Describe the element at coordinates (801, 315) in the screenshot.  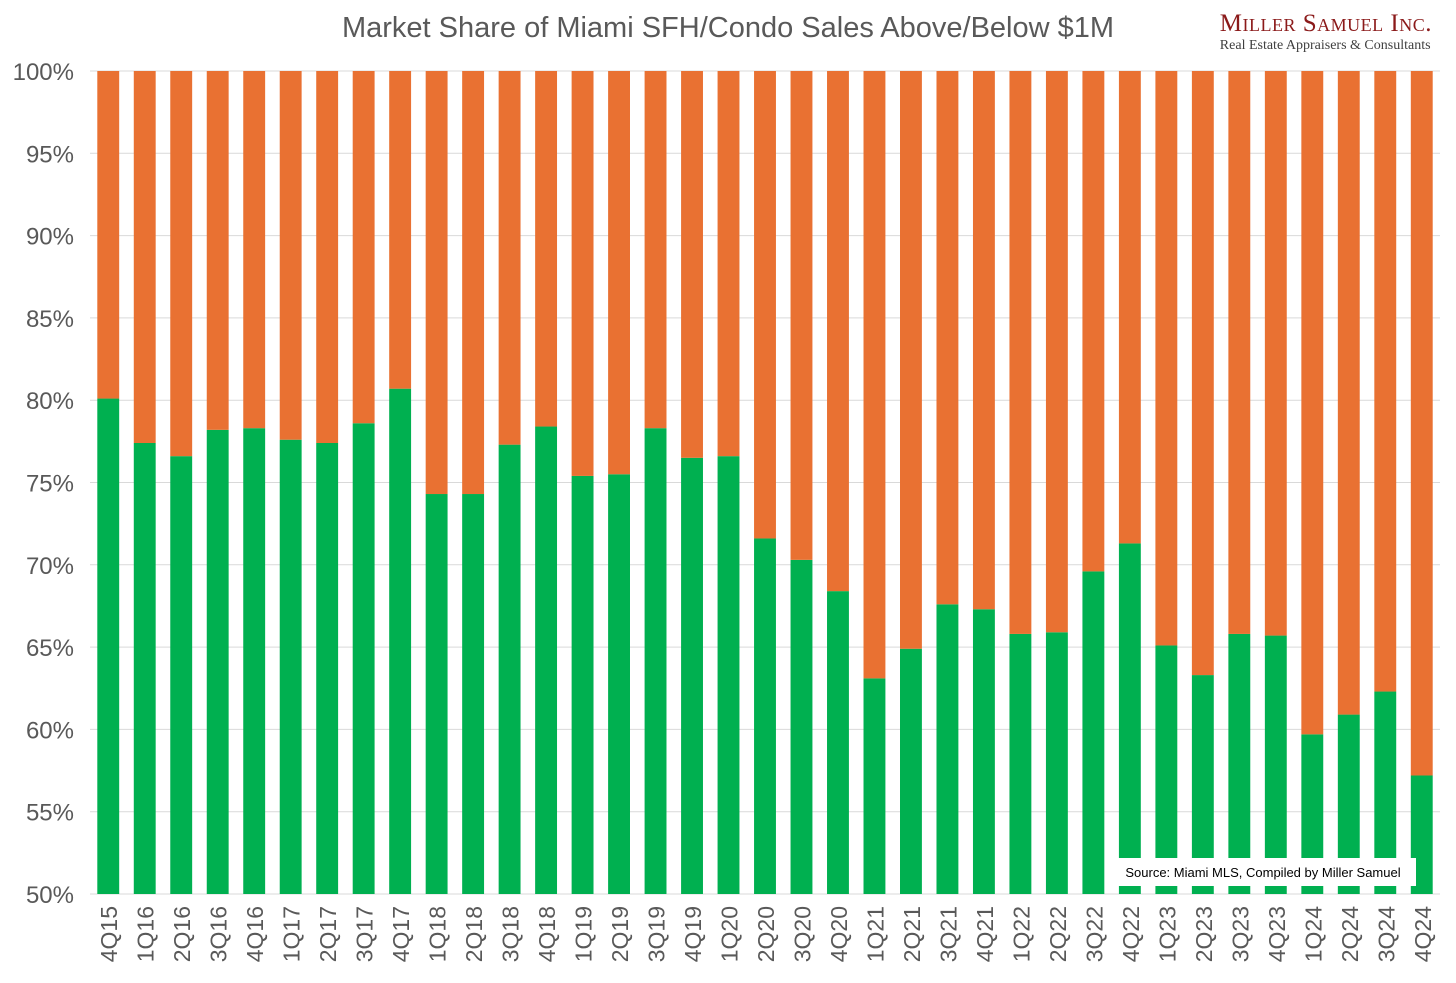
I see `bar-above-3Q20` at that location.